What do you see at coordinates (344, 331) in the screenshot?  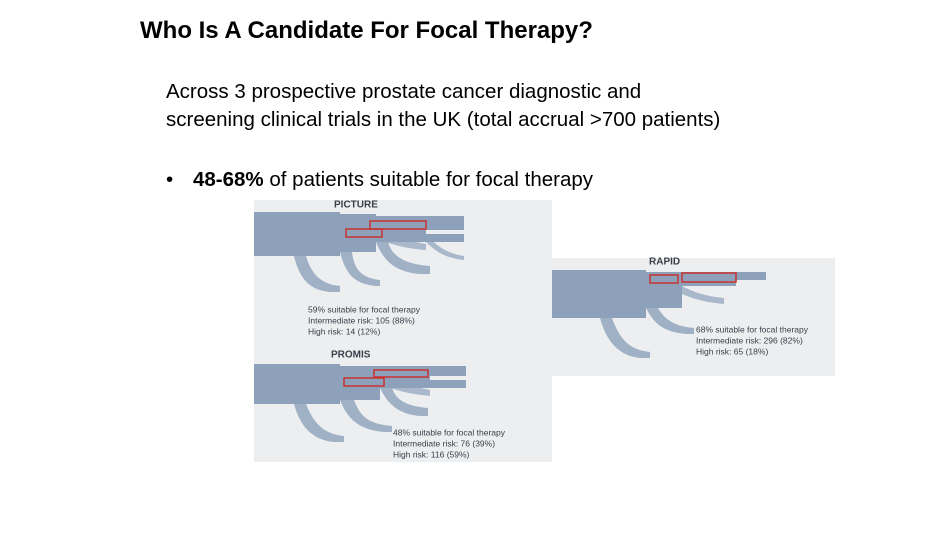 I see `figure-caption: High risk: 14 (12%)` at bounding box center [344, 331].